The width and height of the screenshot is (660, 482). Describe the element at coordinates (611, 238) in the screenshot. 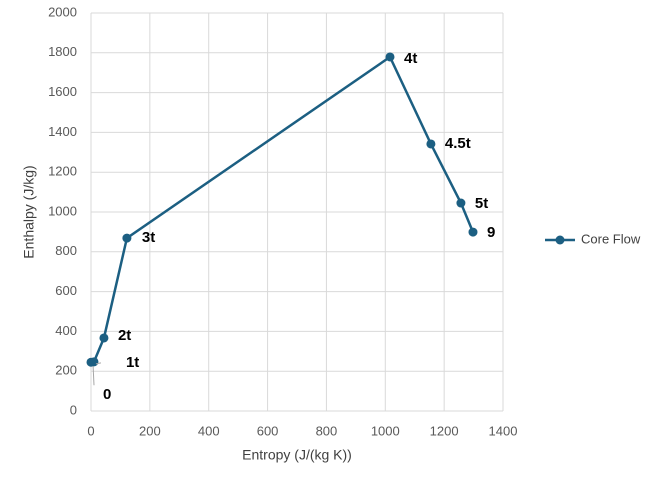

I see `legend-label: Core Flow` at that location.